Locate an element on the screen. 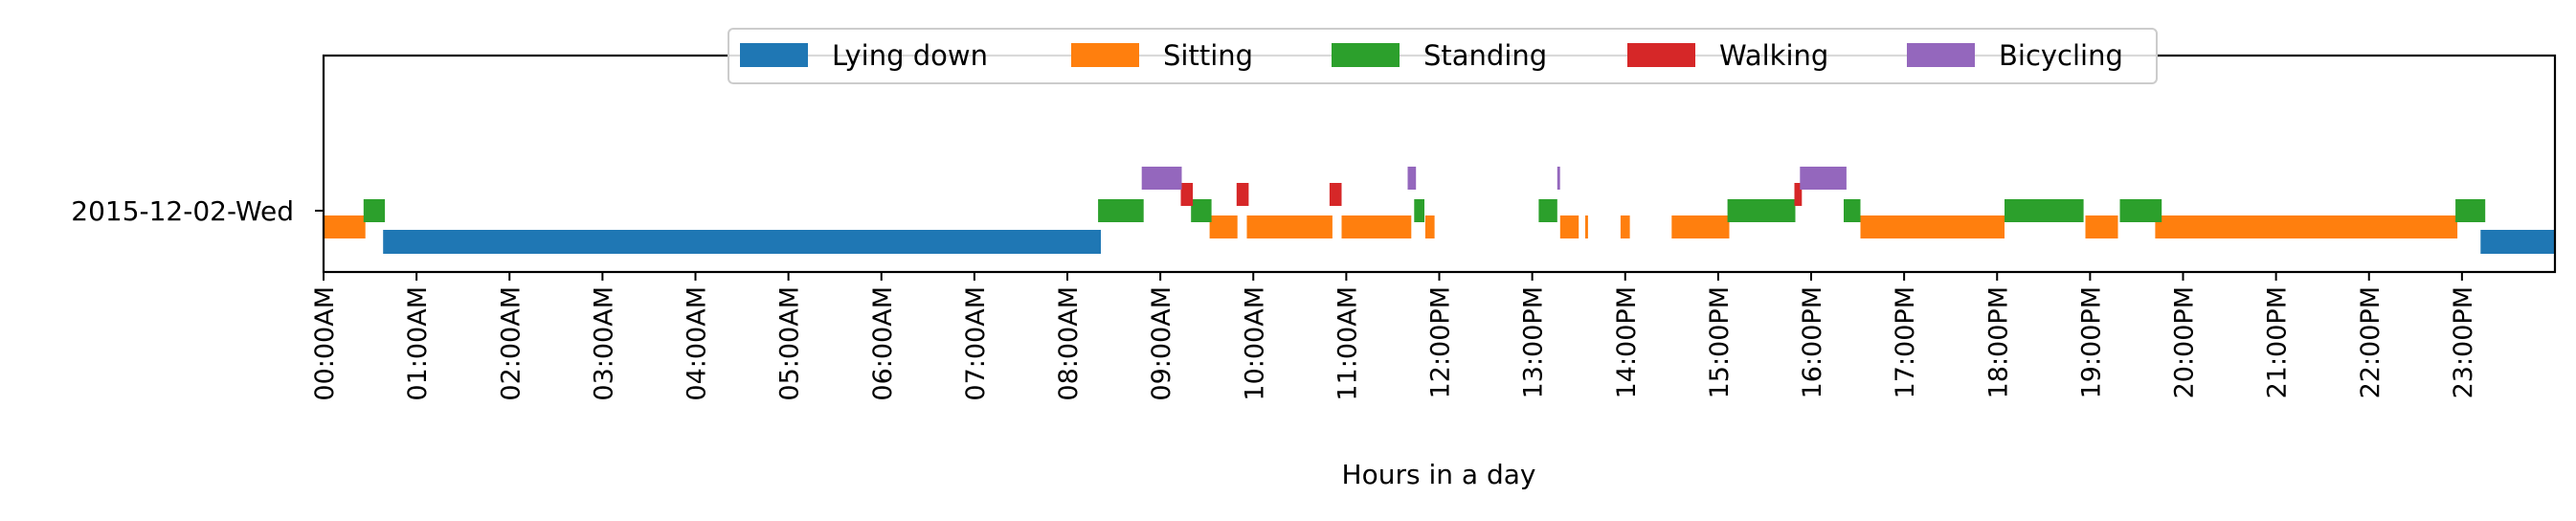  x-tick-label: 00:00AM is located at coordinates (325, 343).